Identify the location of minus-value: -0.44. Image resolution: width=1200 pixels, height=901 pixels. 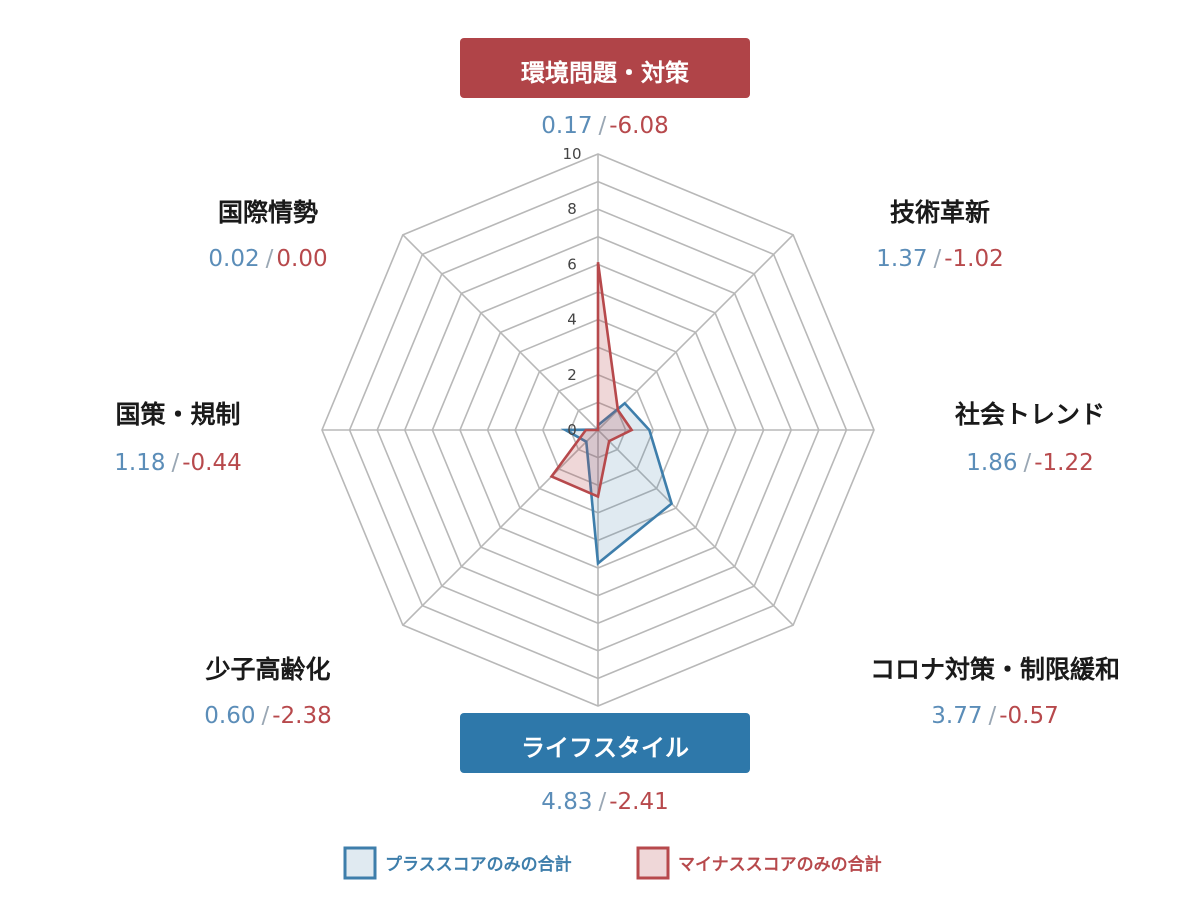
(212, 463).